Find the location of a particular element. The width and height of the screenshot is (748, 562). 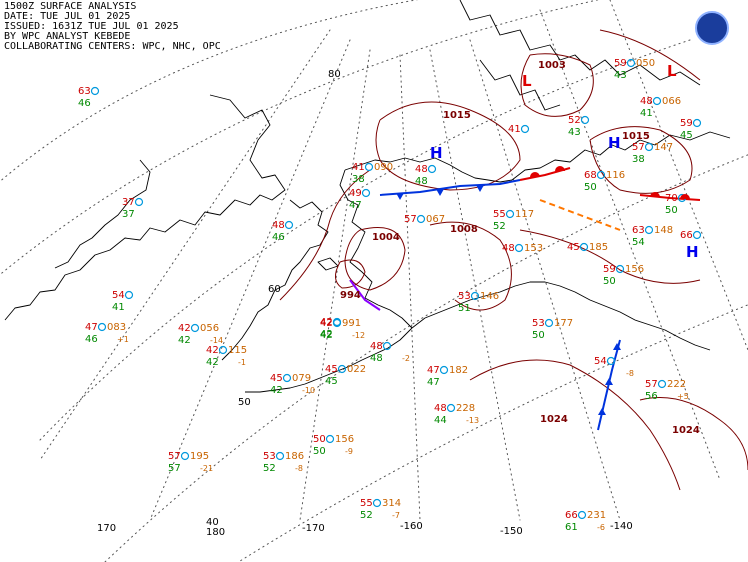

meridian-120w is located at coordinates (678, 175).